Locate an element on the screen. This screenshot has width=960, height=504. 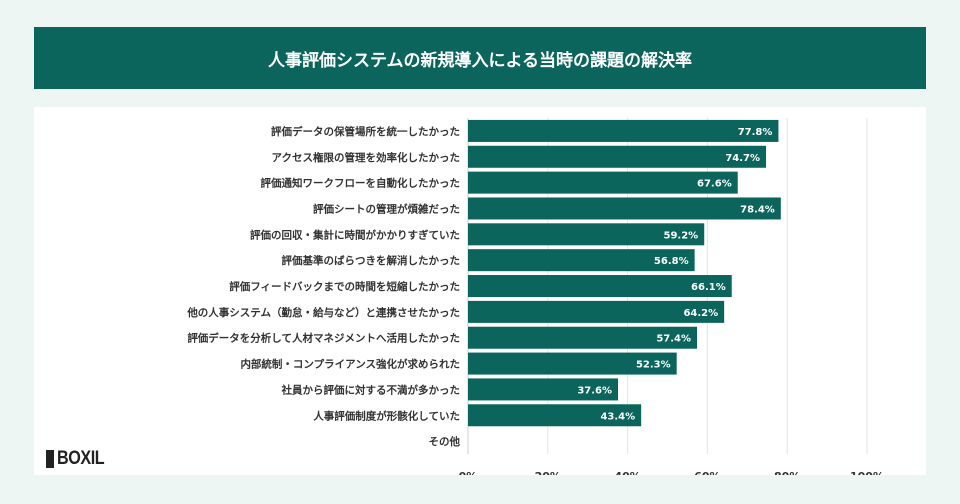
category-label: 社員から評価に対する不満が多かった is located at coordinates (371, 389).